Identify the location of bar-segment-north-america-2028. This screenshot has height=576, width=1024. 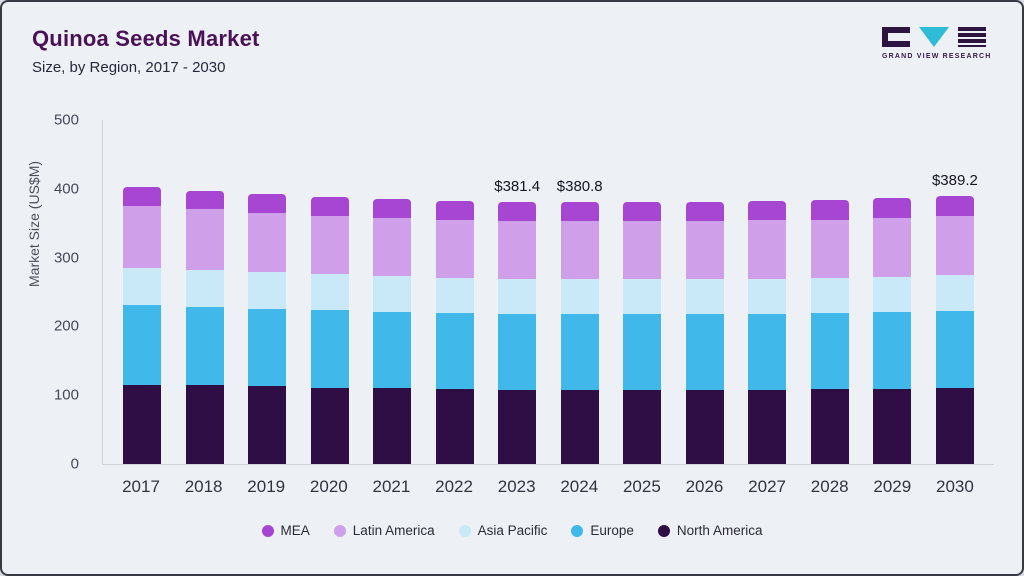
(829, 426).